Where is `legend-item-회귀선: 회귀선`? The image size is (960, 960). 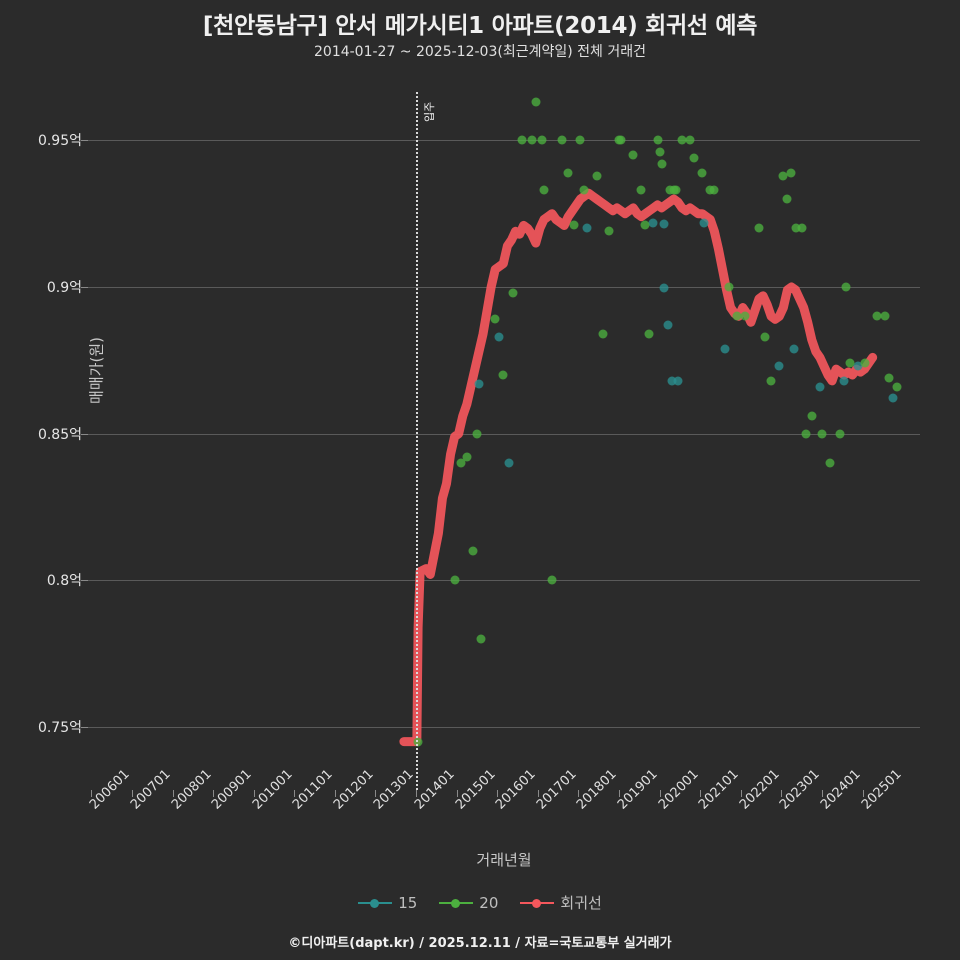 legend-item-회귀선: 회귀선 is located at coordinates (561, 902).